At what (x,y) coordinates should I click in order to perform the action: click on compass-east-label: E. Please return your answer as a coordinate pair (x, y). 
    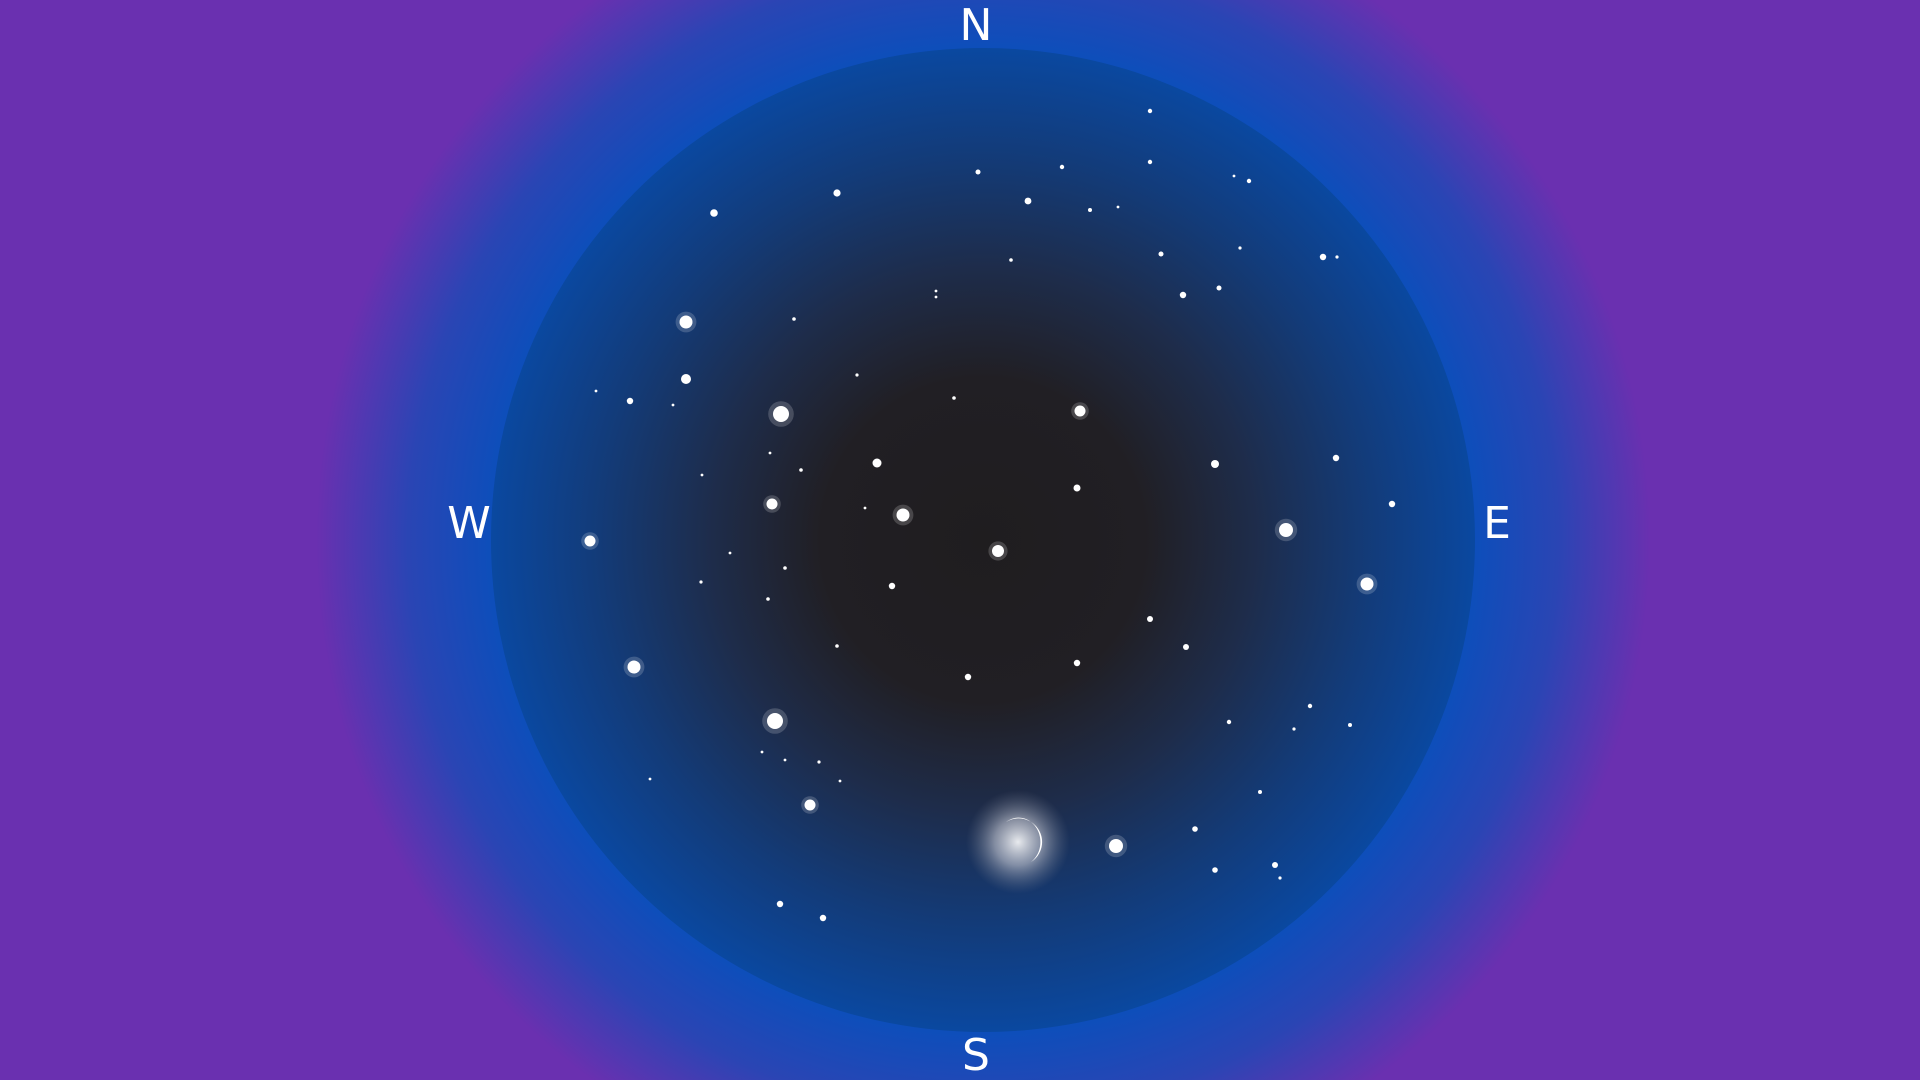
    Looking at the image, I should click on (1497, 523).